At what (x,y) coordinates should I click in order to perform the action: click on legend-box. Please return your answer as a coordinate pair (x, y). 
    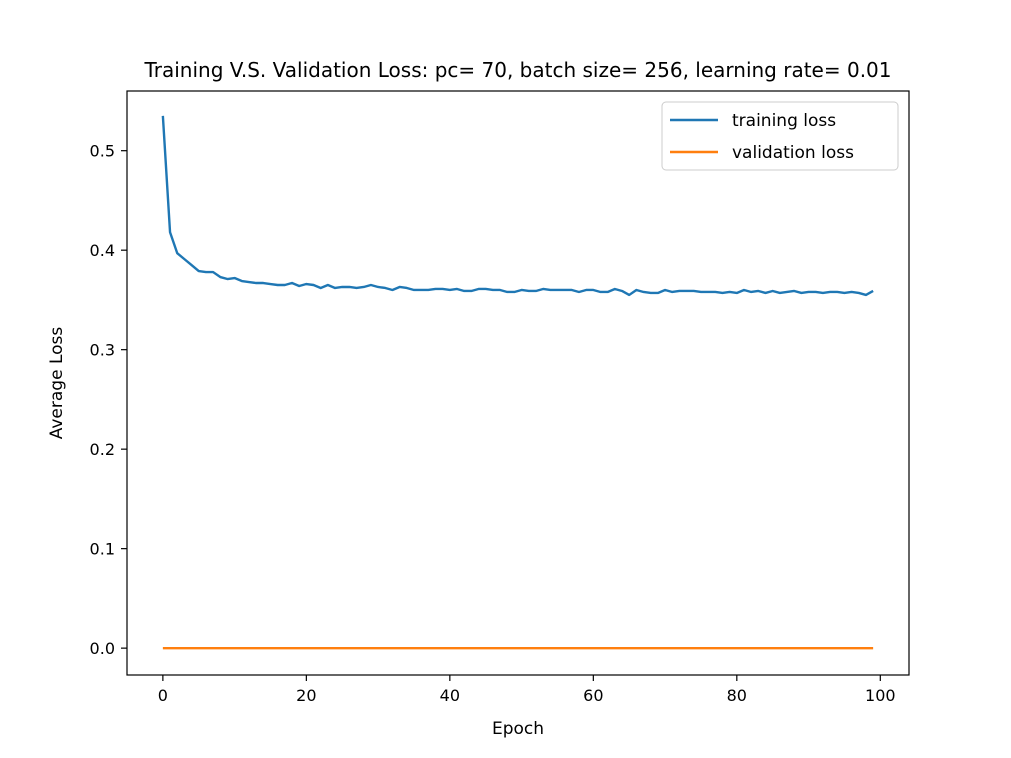
    Looking at the image, I should click on (780, 136).